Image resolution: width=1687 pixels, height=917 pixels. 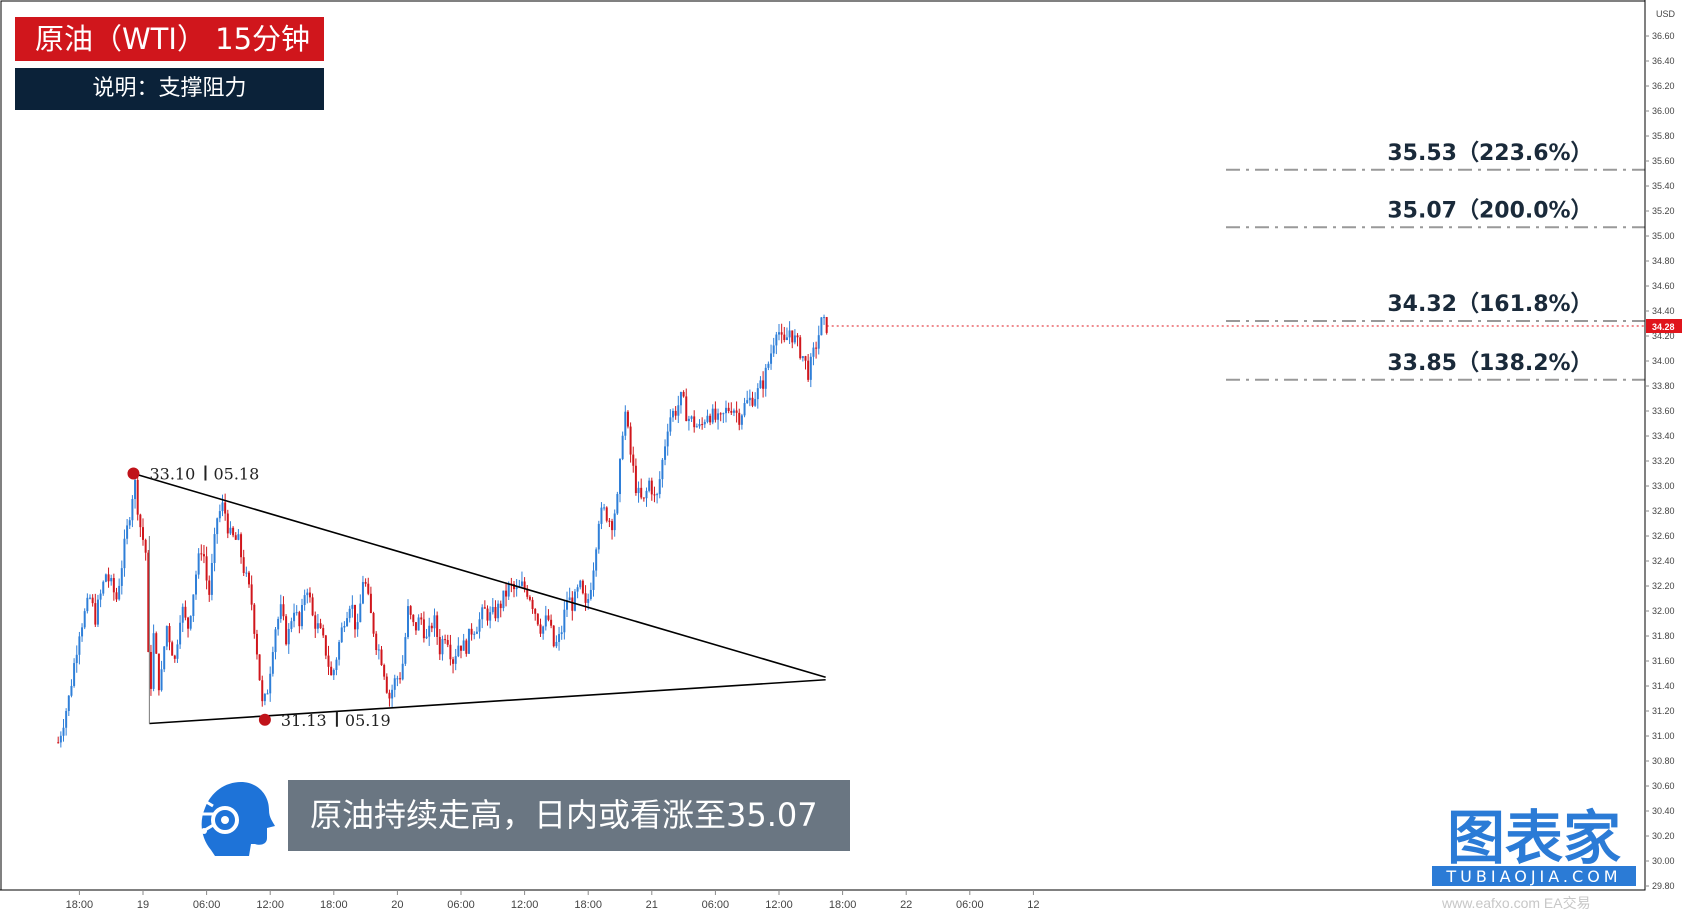 What do you see at coordinates (1663, 436) in the screenshot?
I see `y-tick-label: 33.40` at bounding box center [1663, 436].